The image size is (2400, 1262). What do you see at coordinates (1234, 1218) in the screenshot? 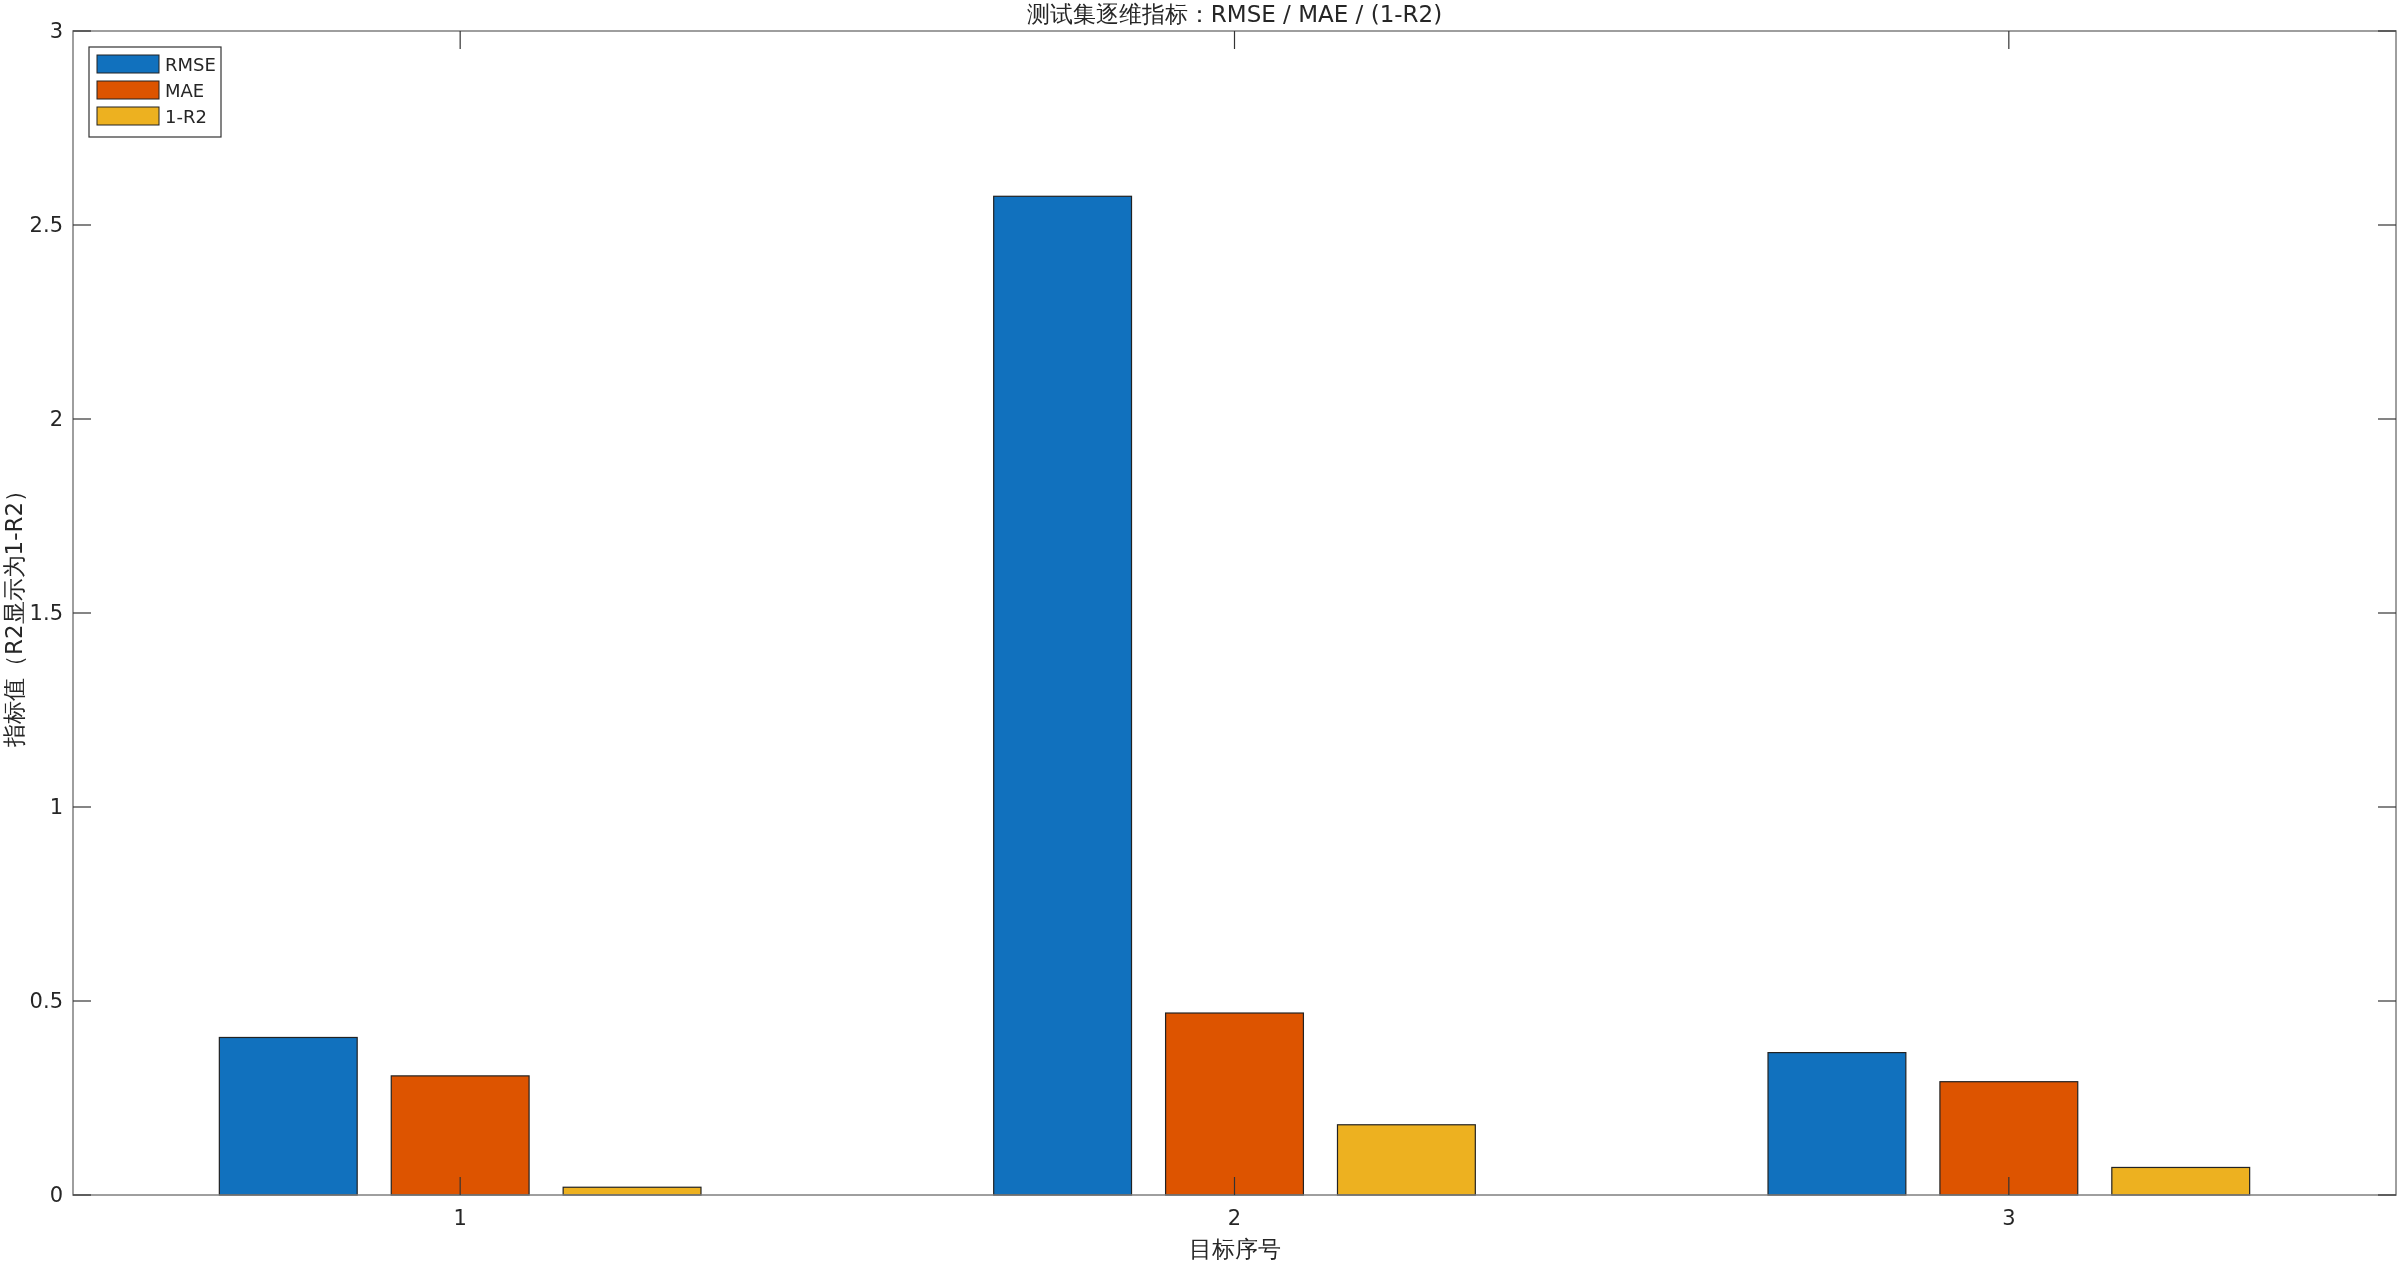
I see `x-tick-label: 2` at bounding box center [1234, 1218].